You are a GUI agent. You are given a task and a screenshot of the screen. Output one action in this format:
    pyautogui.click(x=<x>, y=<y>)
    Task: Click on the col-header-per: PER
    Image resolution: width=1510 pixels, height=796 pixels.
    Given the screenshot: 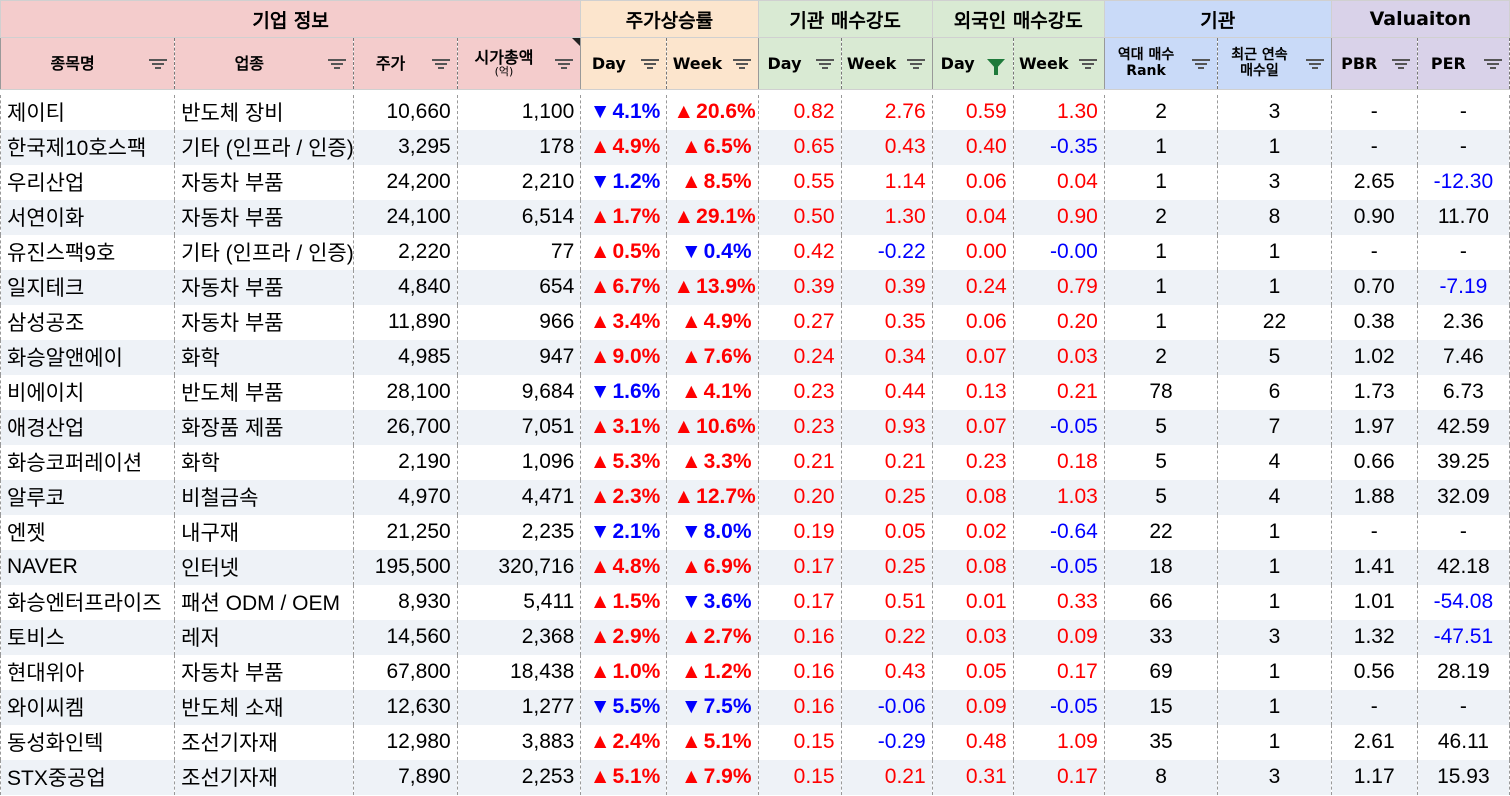 What is the action you would take?
    pyautogui.click(x=1463, y=63)
    